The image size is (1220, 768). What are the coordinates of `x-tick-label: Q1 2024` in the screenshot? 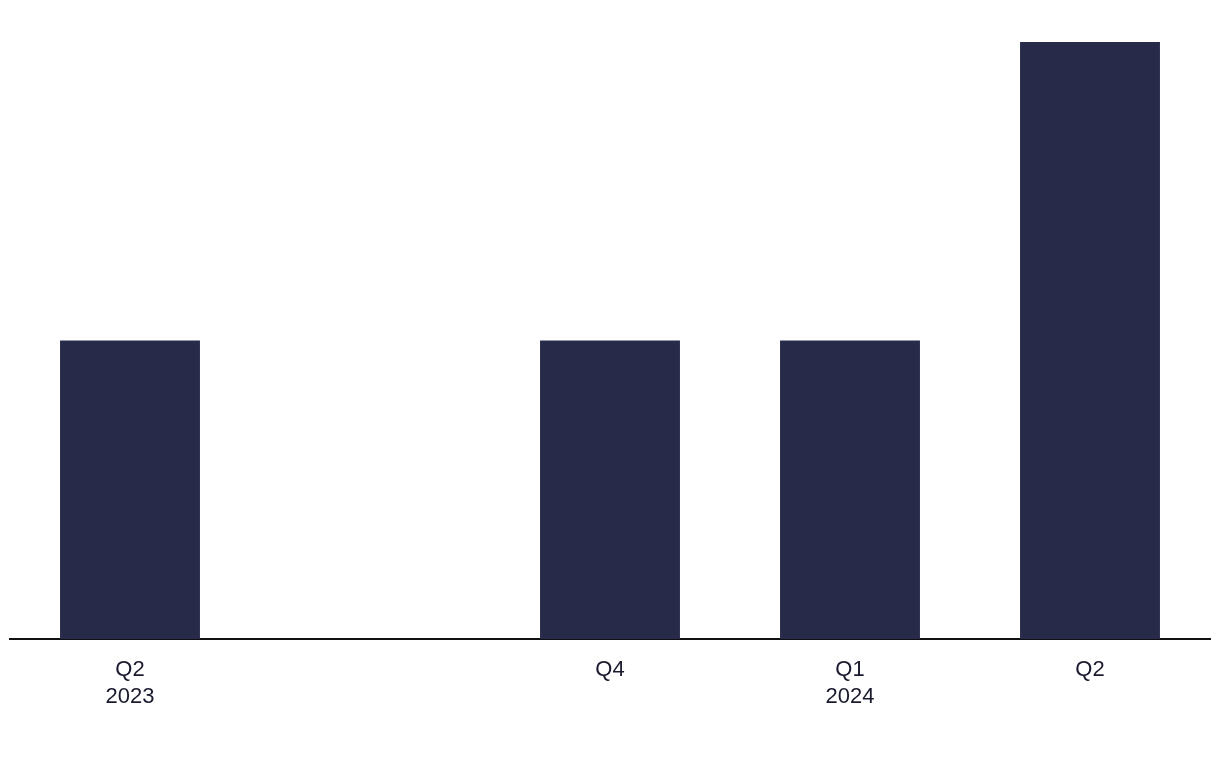 It's located at (850, 682).